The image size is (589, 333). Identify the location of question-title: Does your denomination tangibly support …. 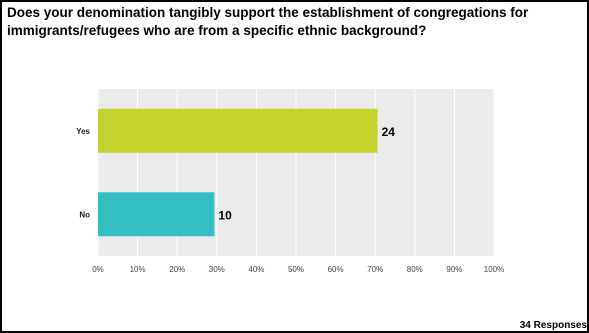
(287, 22).